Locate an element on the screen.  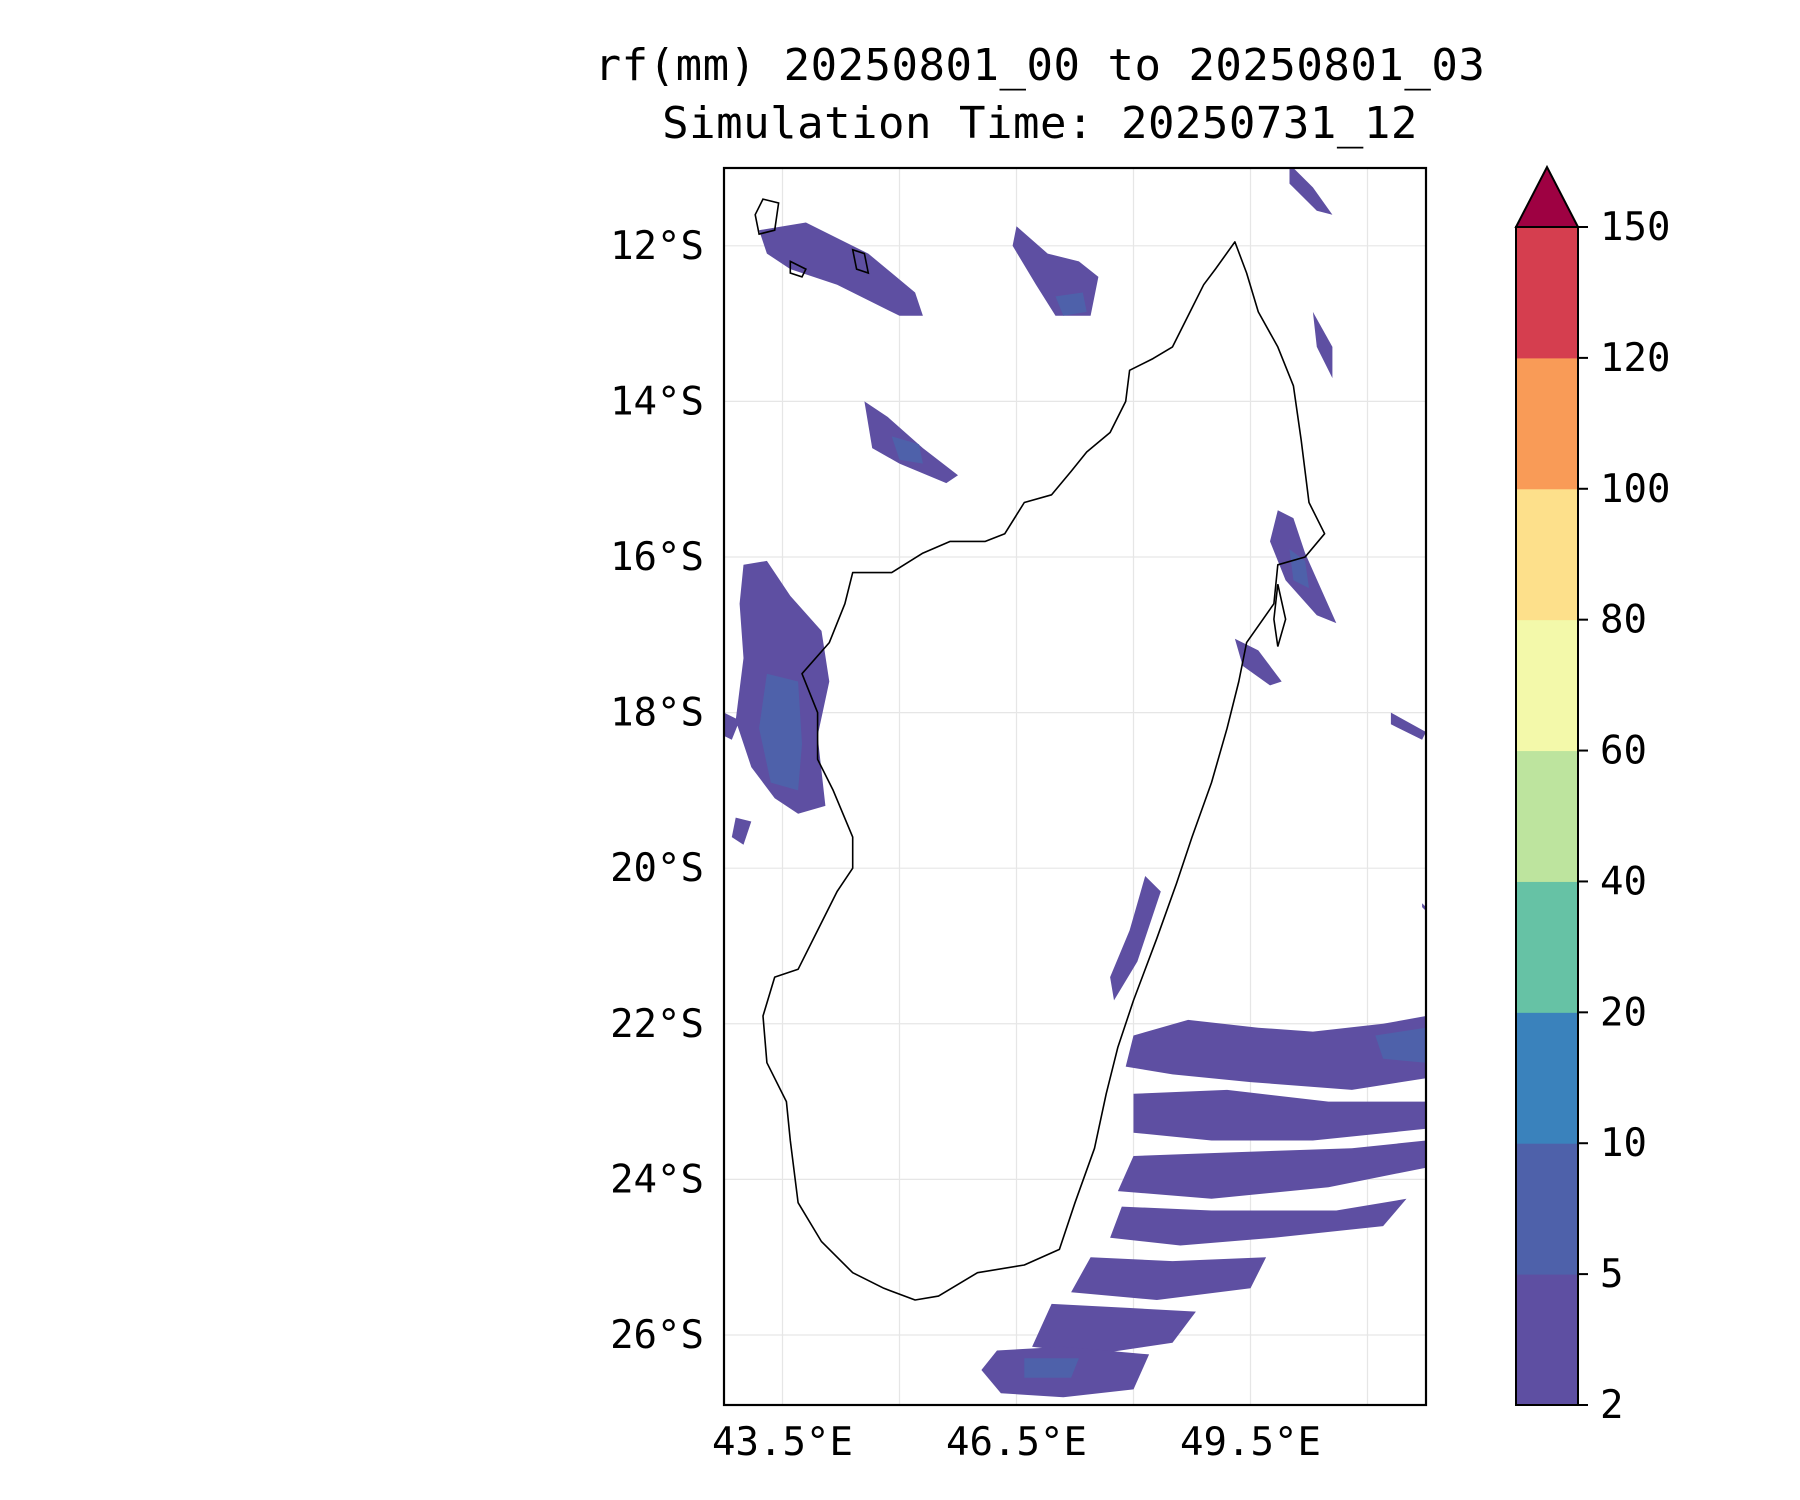
lat-tick-label: 14°S is located at coordinates (657, 401).